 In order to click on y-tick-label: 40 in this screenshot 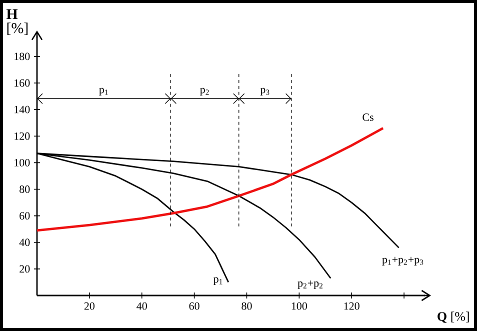, I will do `click(24, 242)`.